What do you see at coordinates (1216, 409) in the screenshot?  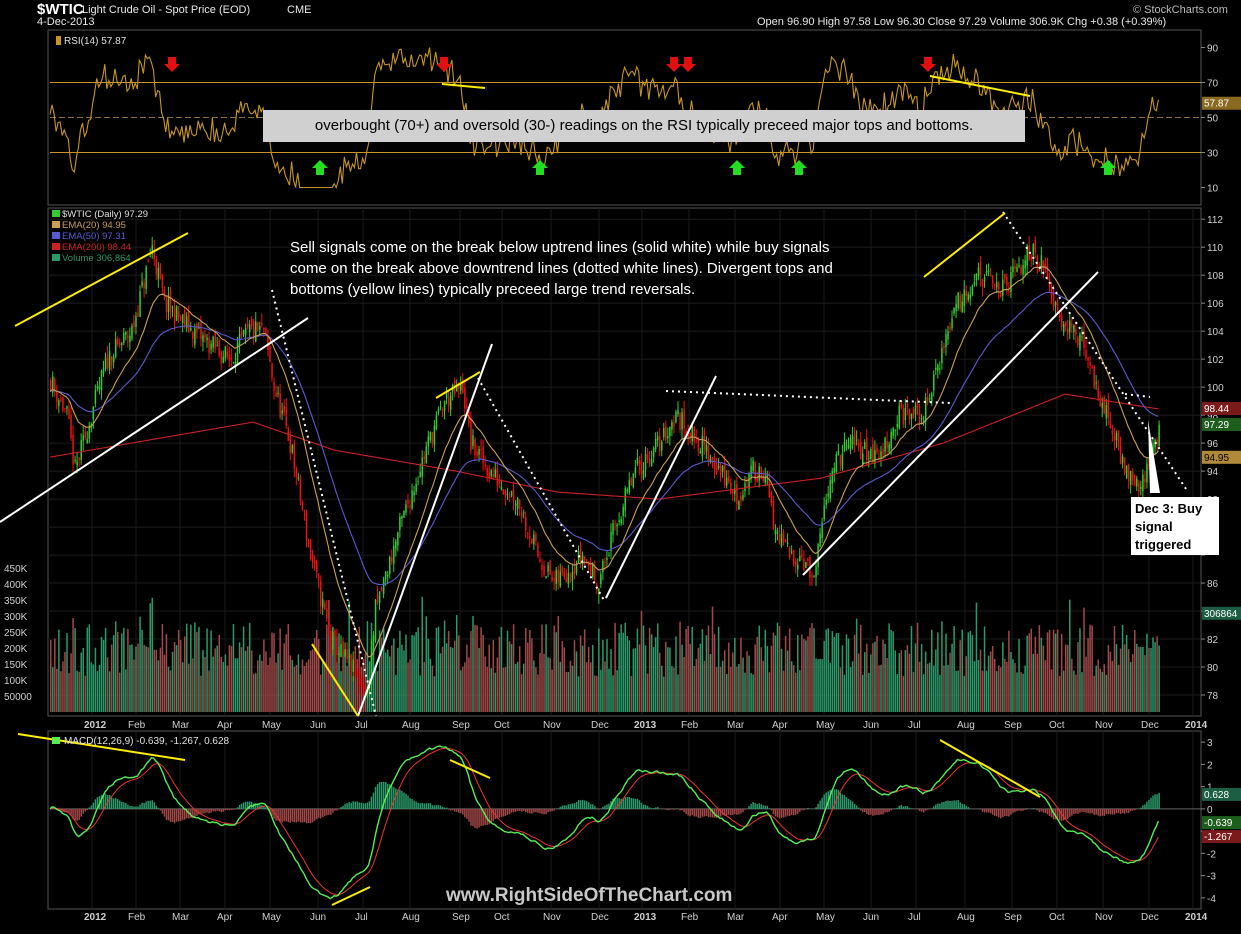 I see `ema200-value-label: 98.44` at bounding box center [1216, 409].